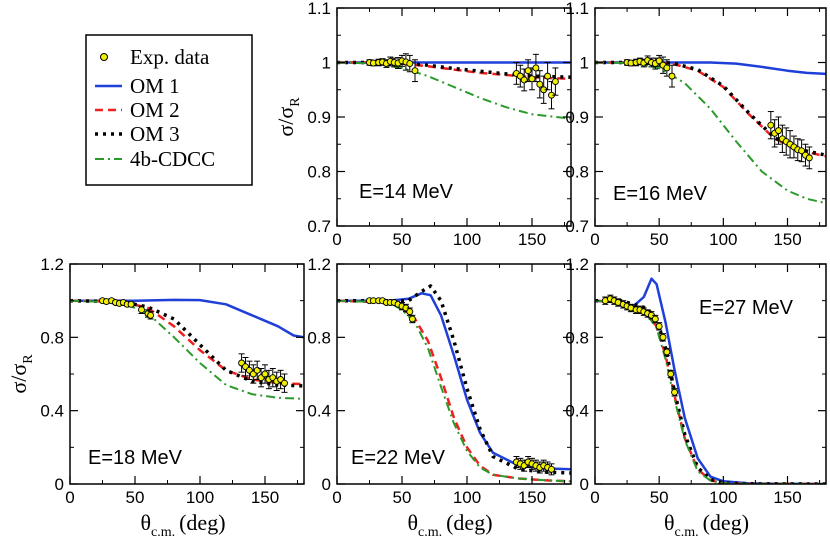  Describe the element at coordinates (135, 458) in the screenshot. I see `energy-label: E=18 MeV` at that location.